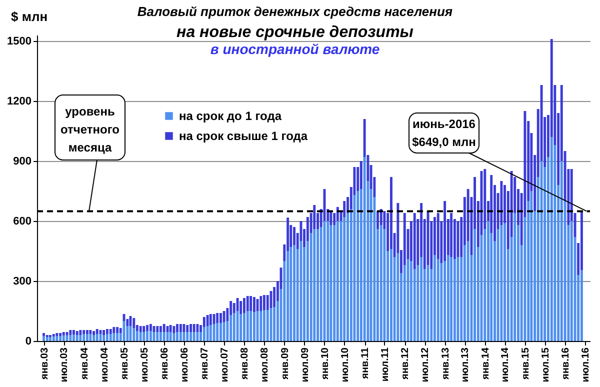  I want to click on x-tick-label: июл.03, so click(64, 364).